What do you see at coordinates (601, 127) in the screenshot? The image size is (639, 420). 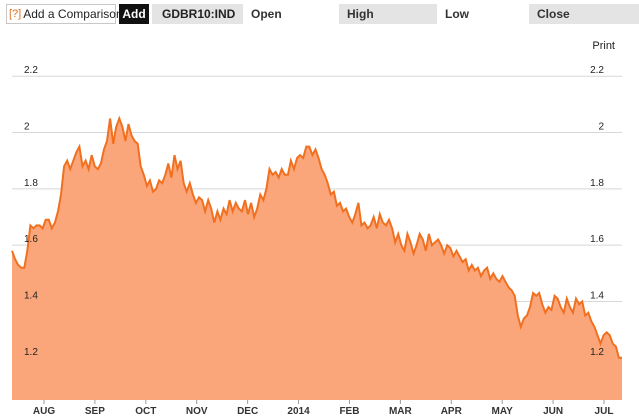 I see `y-tick-right: 2` at bounding box center [601, 127].